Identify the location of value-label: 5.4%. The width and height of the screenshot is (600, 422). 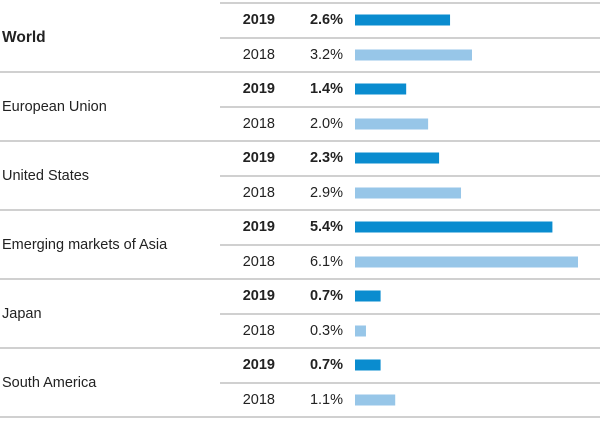
(326, 227).